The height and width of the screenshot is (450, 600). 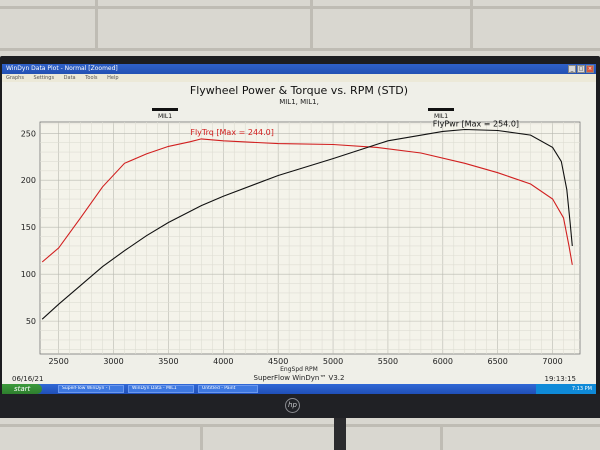 I want to click on chart-title: Flywheel Power & Torque vs. RPM (STD), so click(x=299, y=90).